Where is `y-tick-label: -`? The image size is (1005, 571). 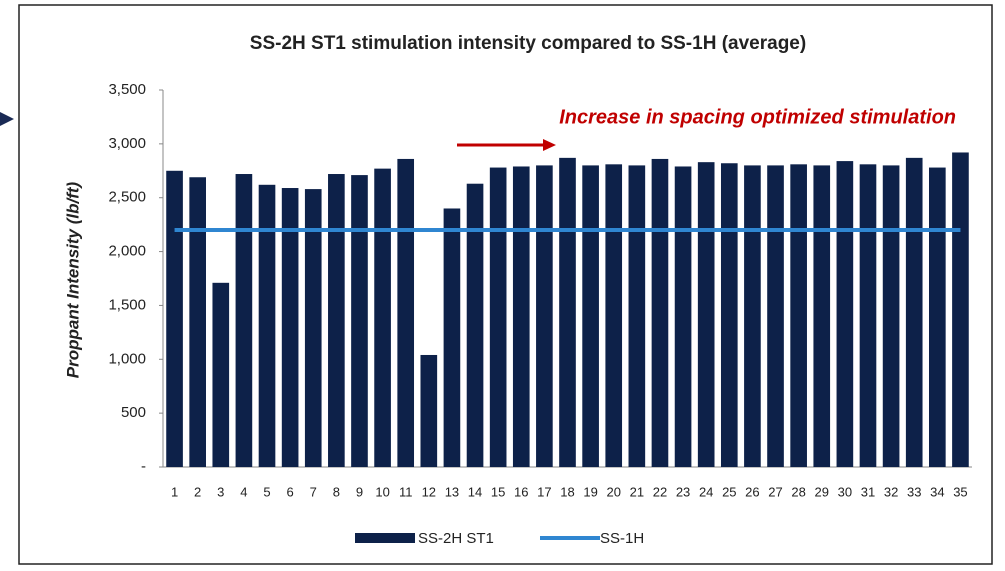 y-tick-label: - is located at coordinates (143, 466).